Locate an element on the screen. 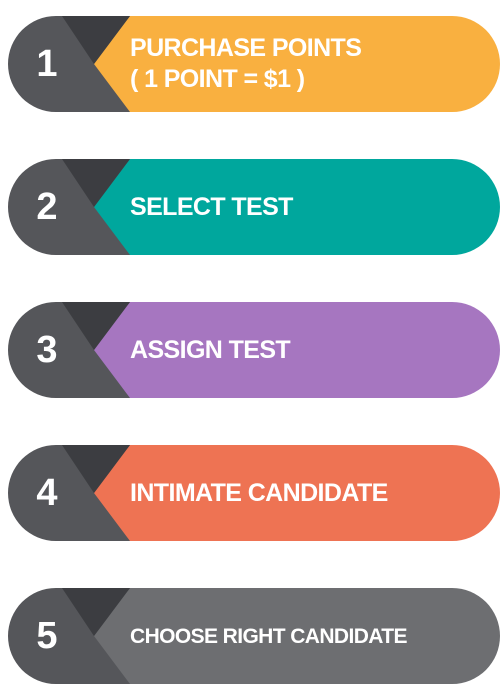 The height and width of the screenshot is (684, 500). step-2-label: SELECT TEST is located at coordinates (303, 207).